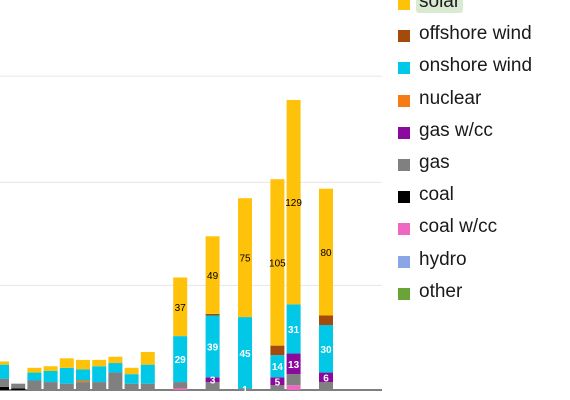 This screenshot has width=570, height=400. What do you see at coordinates (50, 368) in the screenshot?
I see `bar-segment-solar-c4` at bounding box center [50, 368].